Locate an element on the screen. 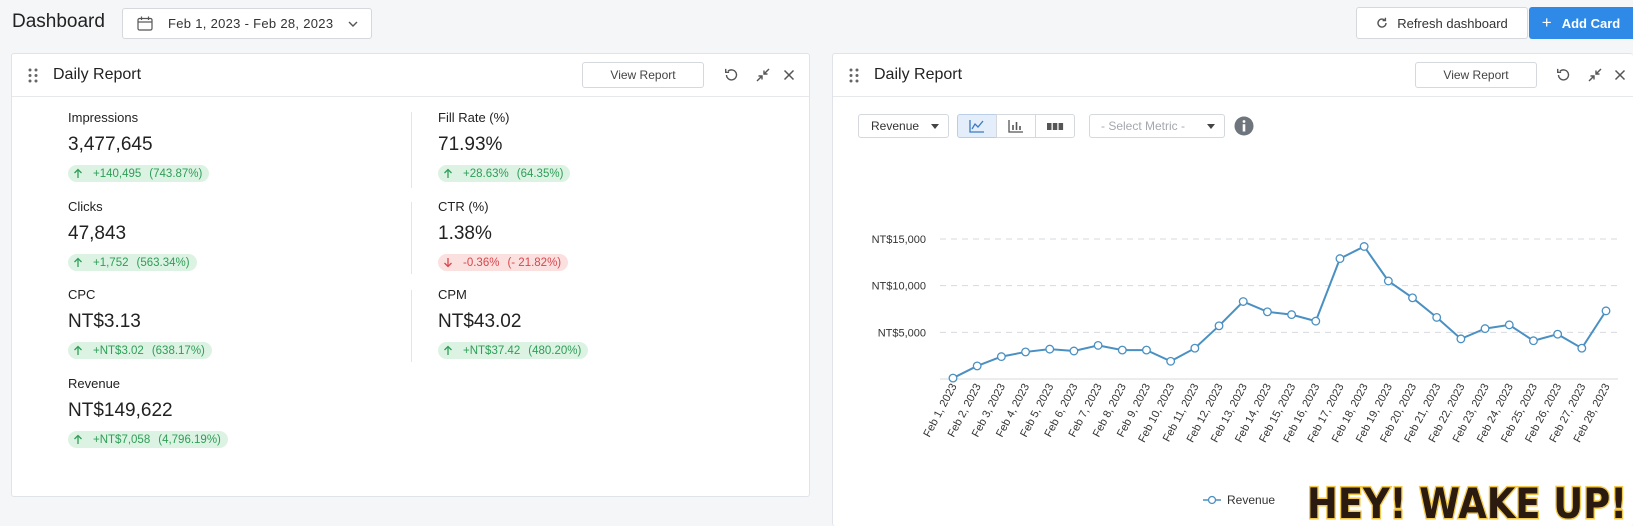  metric-delta-badge: +NT$3.02 (638.17%) is located at coordinates (140, 350).